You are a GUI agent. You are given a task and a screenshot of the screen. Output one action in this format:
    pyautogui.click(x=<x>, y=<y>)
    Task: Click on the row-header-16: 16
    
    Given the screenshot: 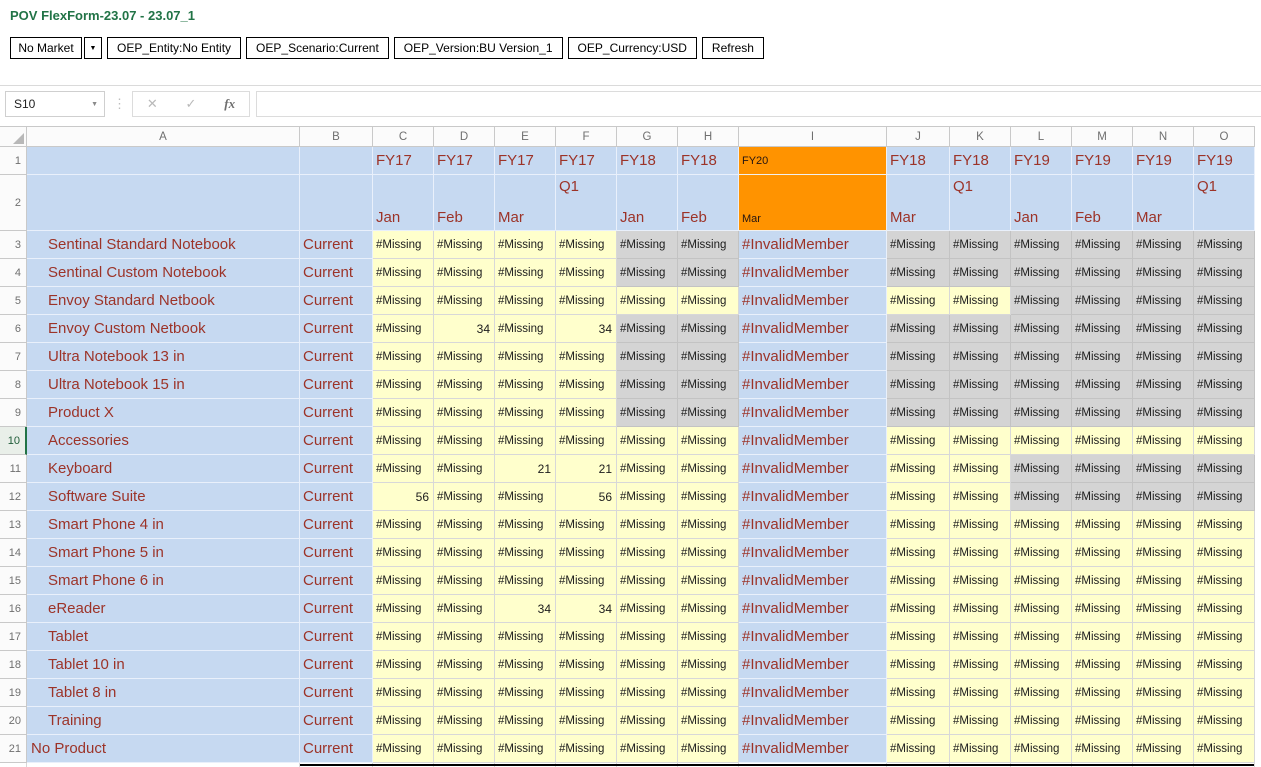 What is the action you would take?
    pyautogui.click(x=13, y=609)
    